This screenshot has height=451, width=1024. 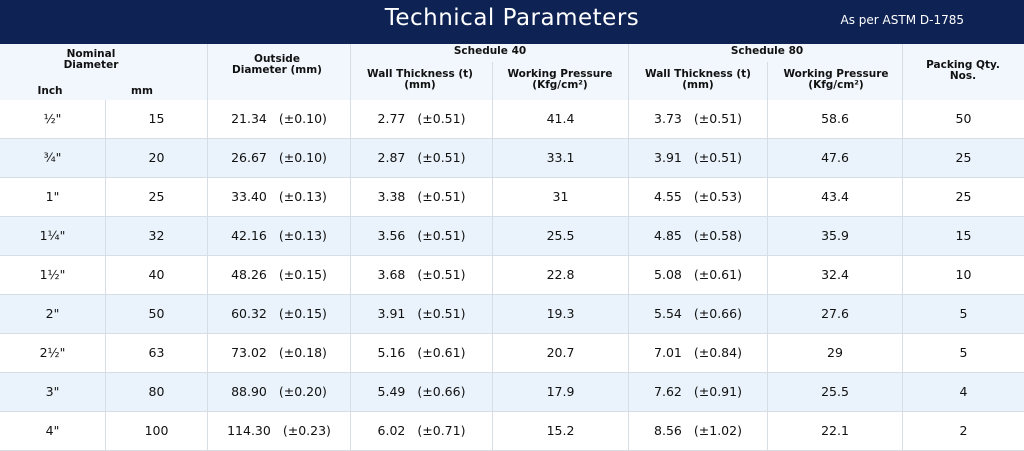 What do you see at coordinates (391, 274) in the screenshot?
I see `cell-value: 3.68` at bounding box center [391, 274].